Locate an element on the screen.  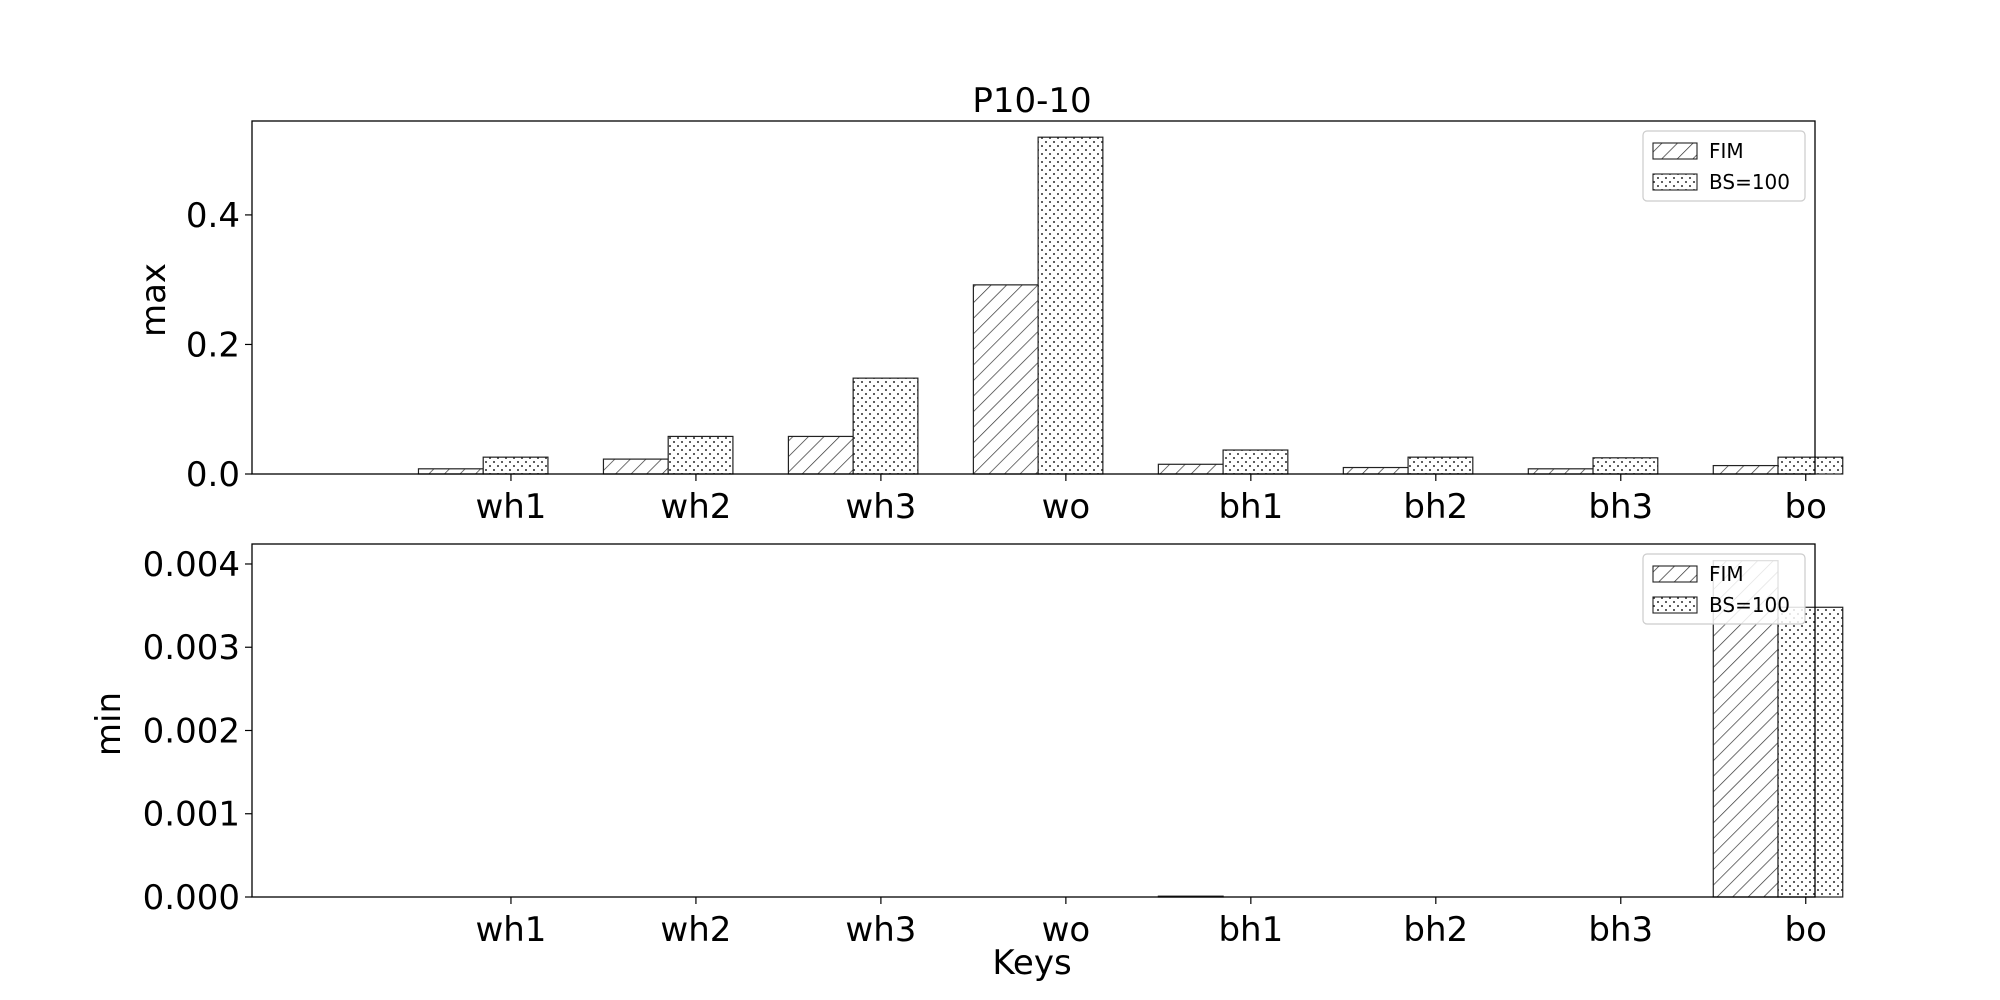
bar-bs-100-wh3 is located at coordinates (885, 426).